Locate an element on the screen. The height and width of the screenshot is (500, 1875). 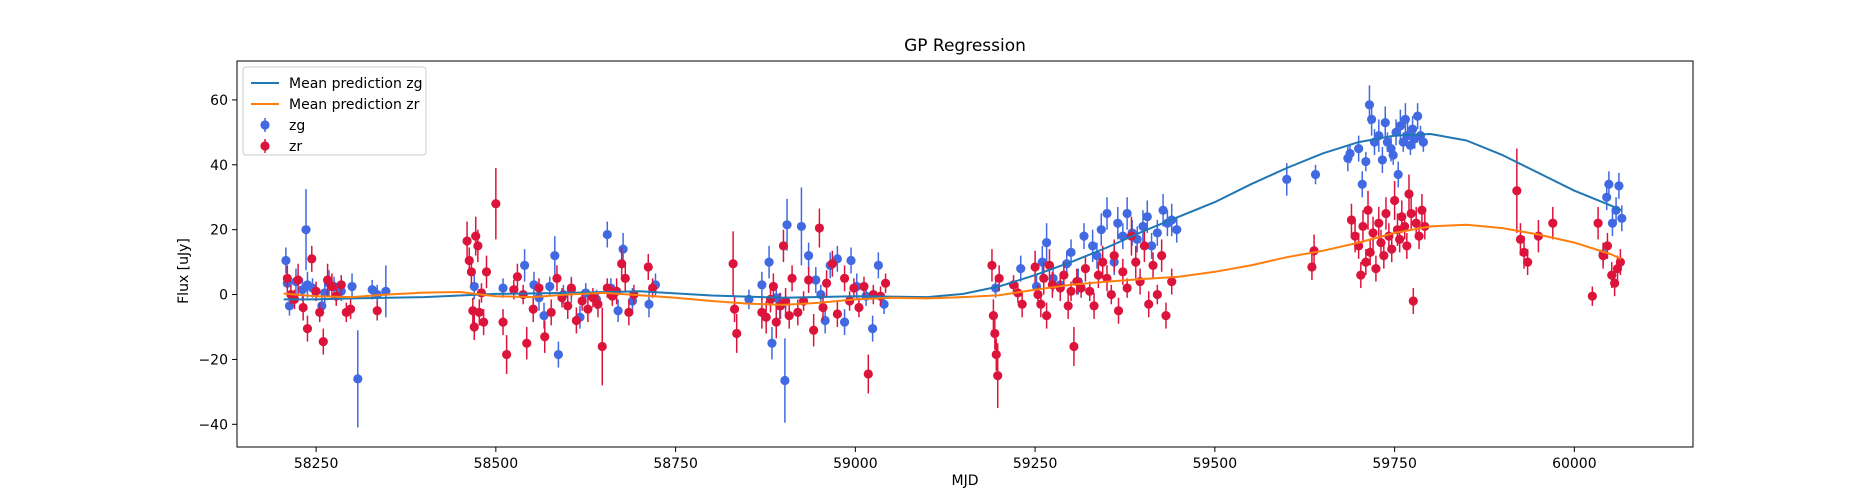
y-tick-label: 0 is located at coordinates (223, 296).